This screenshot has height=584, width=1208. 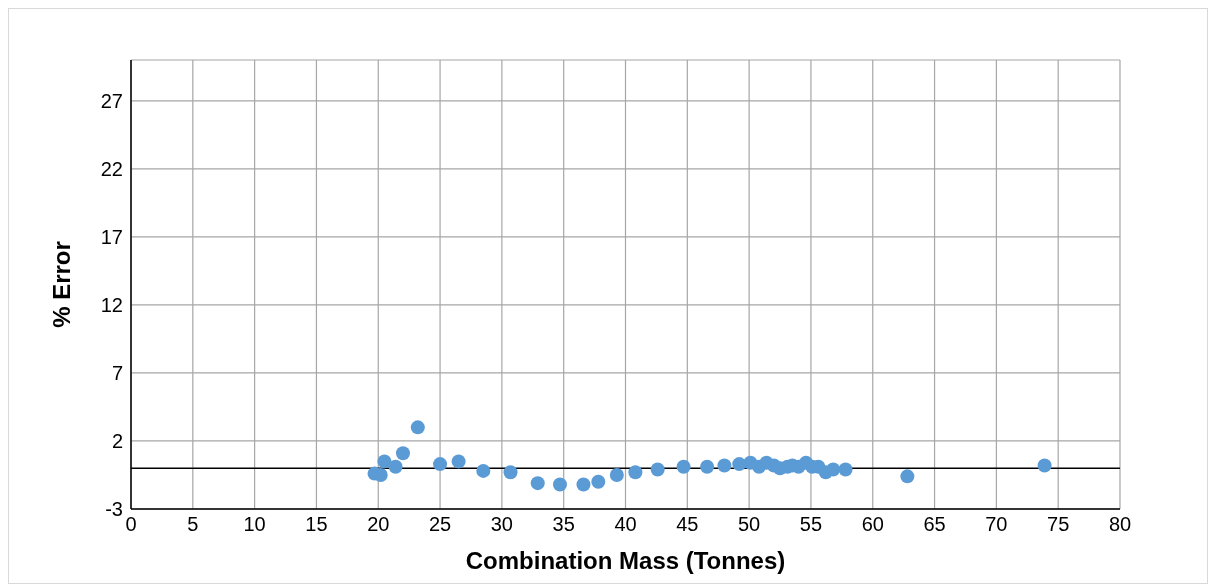 What do you see at coordinates (872, 524) in the screenshot?
I see `x-tick-label: 60` at bounding box center [872, 524].